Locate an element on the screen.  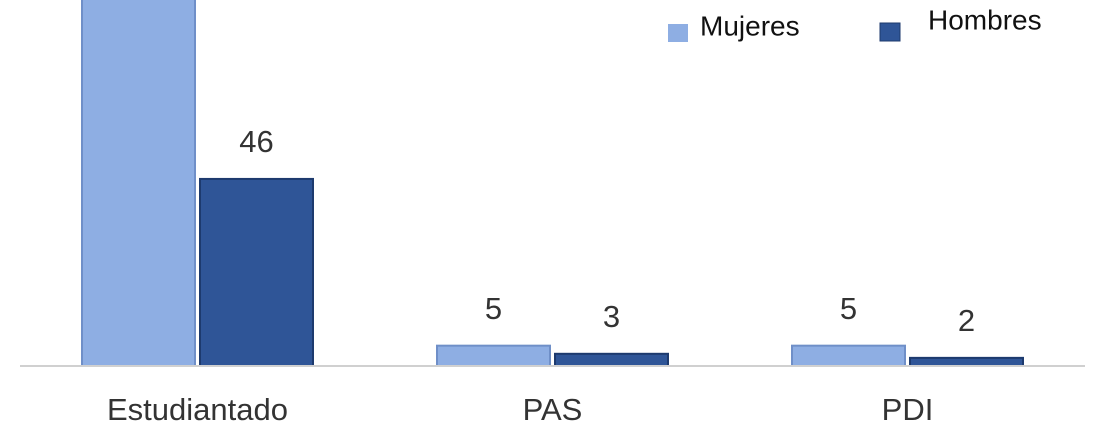
value-label: 2 is located at coordinates (966, 320).